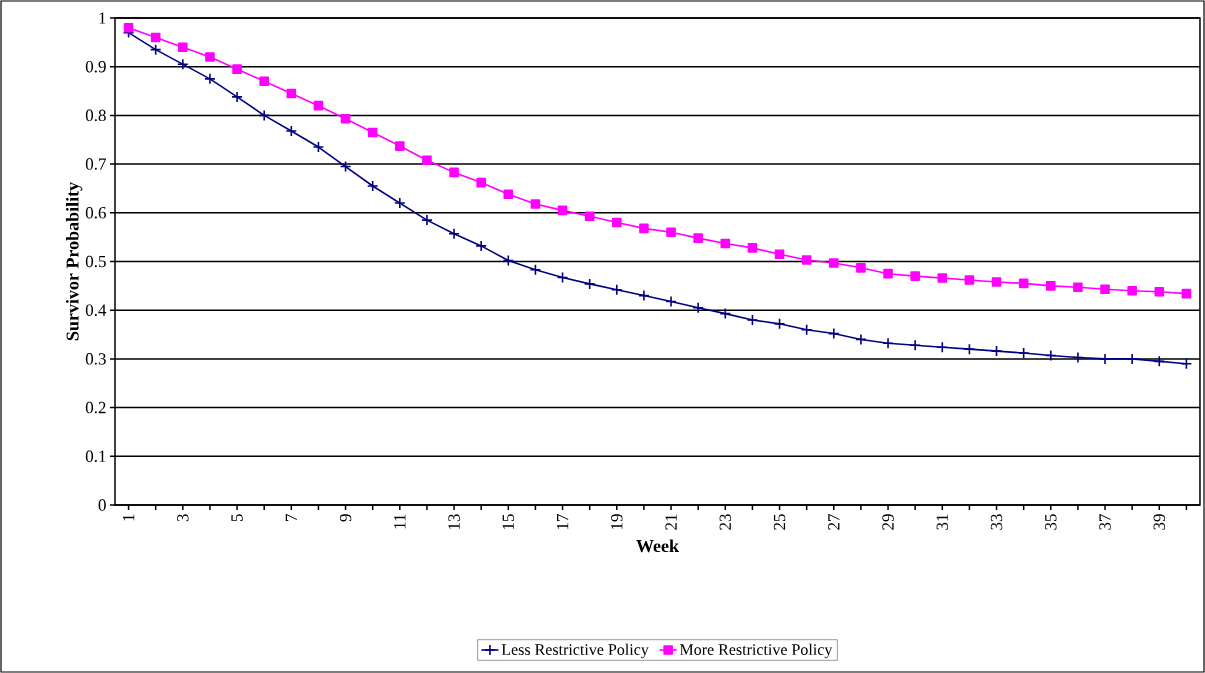  Describe the element at coordinates (95, 213) in the screenshot. I see `y-tick-label: 0.6` at that location.